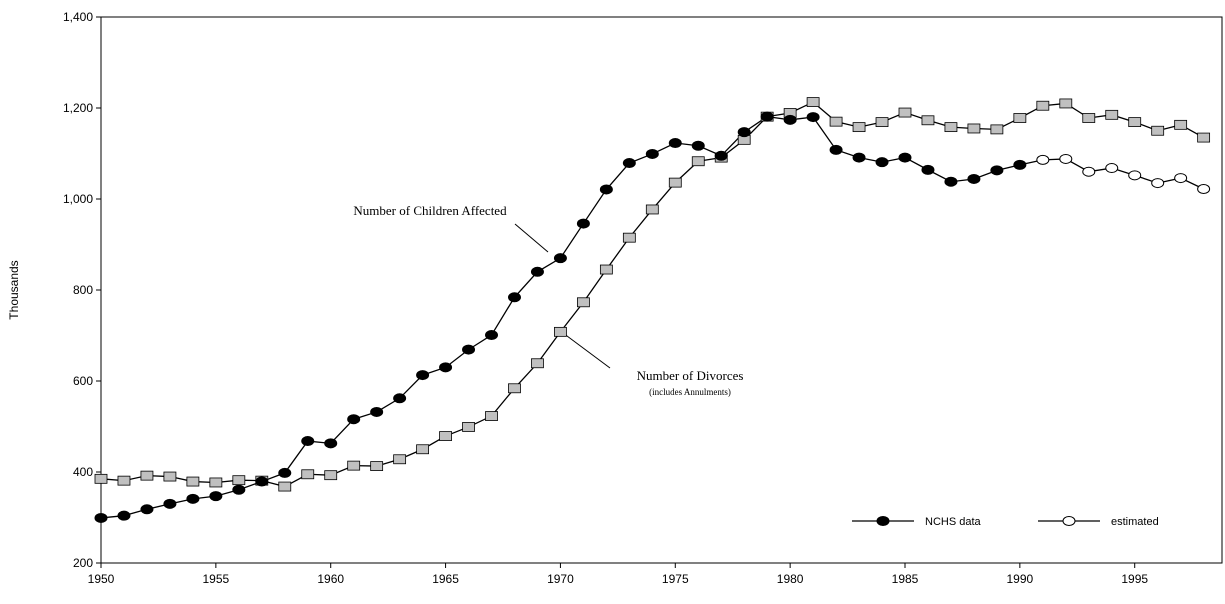  I want to click on annotation: (includes Annulments), so click(690, 392).